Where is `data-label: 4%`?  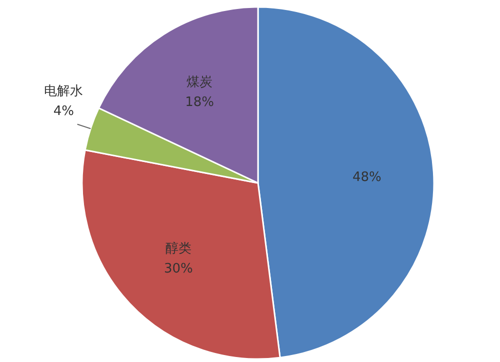
data-label: 4% is located at coordinates (63, 111).